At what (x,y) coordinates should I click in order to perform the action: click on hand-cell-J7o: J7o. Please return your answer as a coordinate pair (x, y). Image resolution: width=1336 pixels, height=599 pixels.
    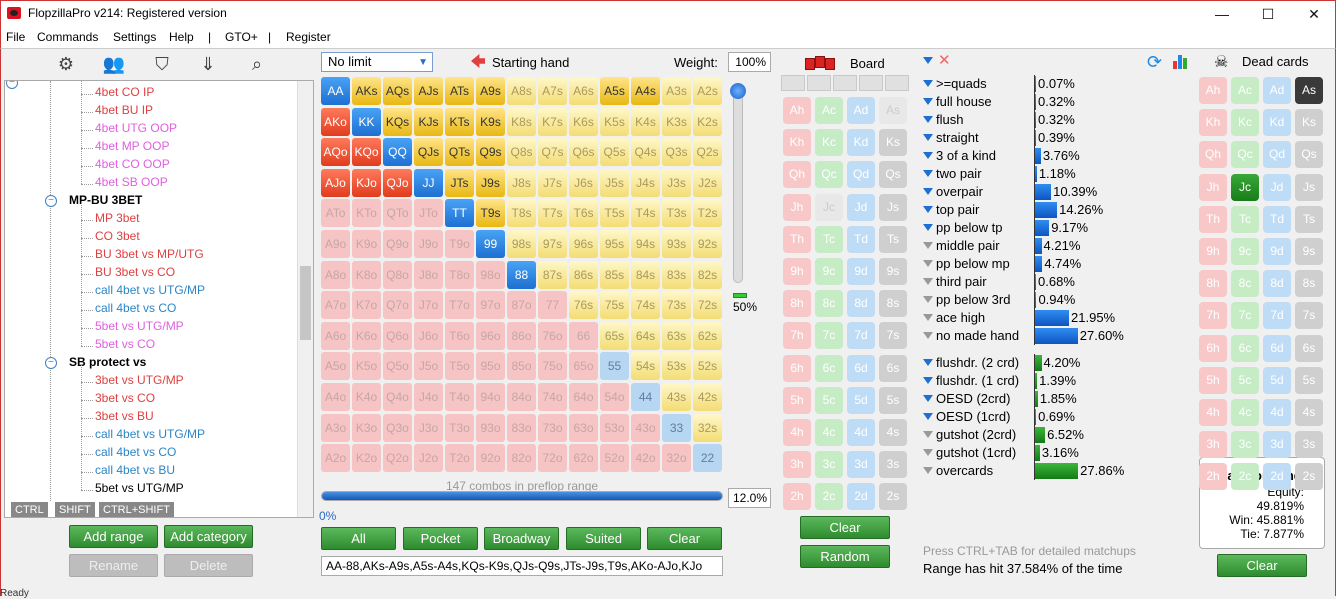
    Looking at the image, I should click on (428, 305).